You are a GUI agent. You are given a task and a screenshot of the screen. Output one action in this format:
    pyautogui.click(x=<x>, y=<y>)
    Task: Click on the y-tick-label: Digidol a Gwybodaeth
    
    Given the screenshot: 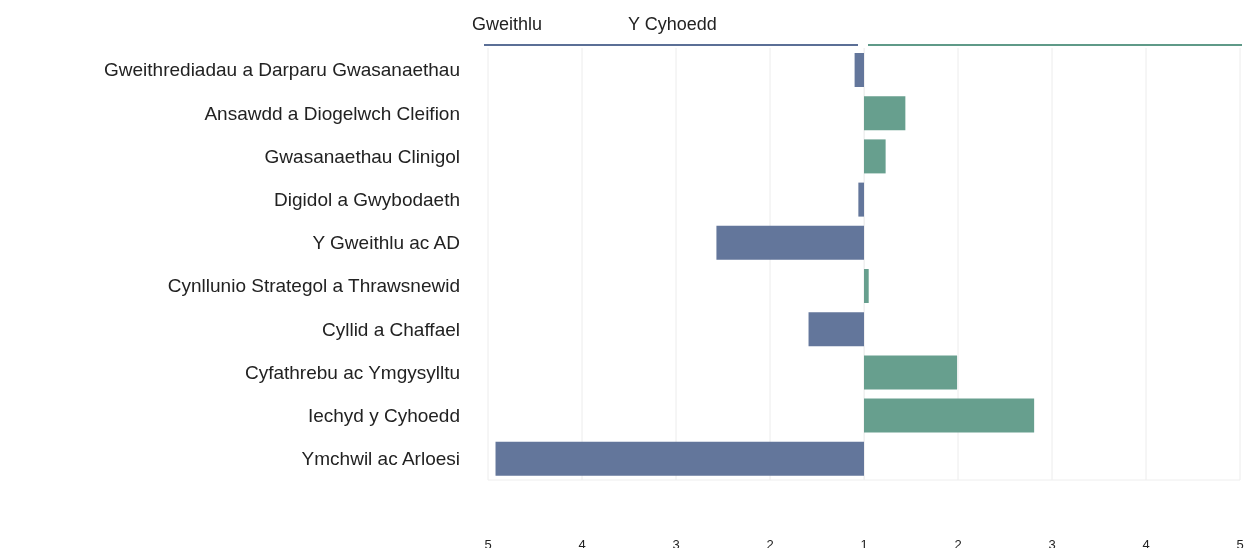 What is the action you would take?
    pyautogui.click(x=367, y=199)
    